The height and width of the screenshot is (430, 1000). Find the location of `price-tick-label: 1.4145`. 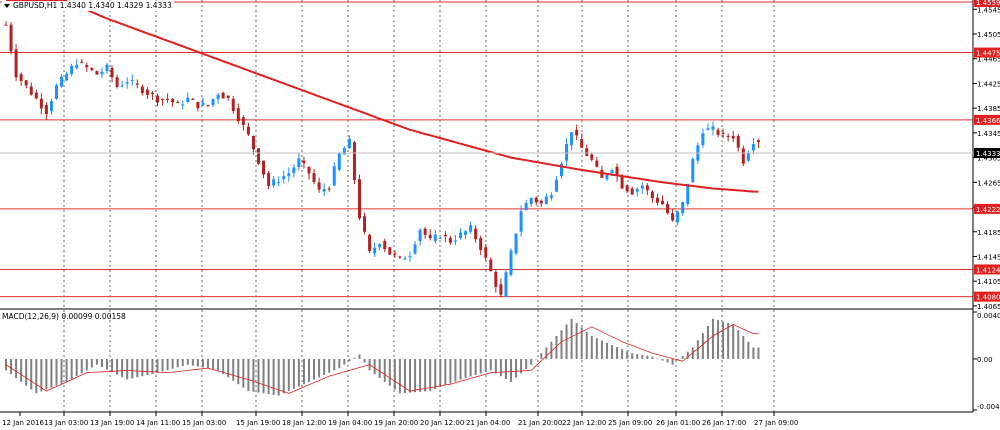

price-tick-label: 1.4145 is located at coordinates (988, 257).